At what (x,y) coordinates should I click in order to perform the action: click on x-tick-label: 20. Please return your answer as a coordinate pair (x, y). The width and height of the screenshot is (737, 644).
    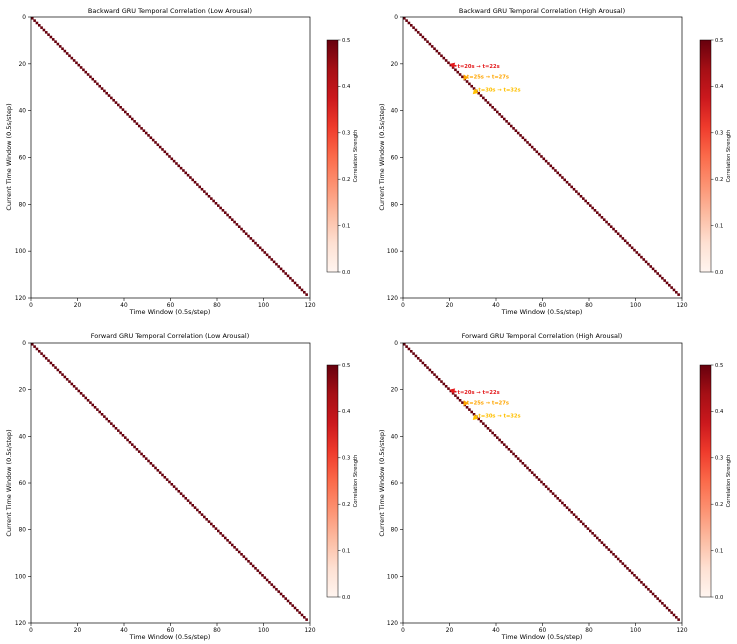
    Looking at the image, I should click on (450, 306).